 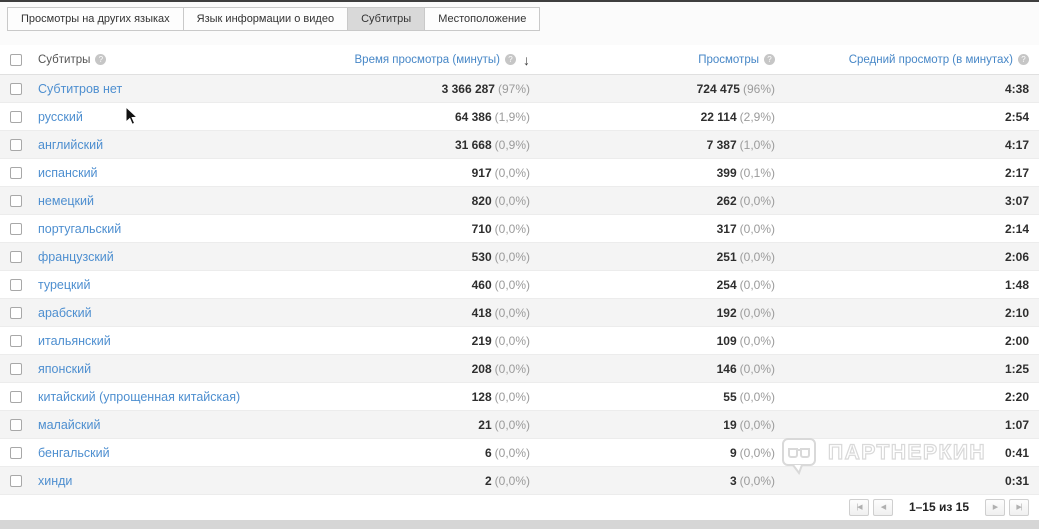 What do you see at coordinates (1016, 284) in the screenshot?
I see `avg-view-value: 1:48` at bounding box center [1016, 284].